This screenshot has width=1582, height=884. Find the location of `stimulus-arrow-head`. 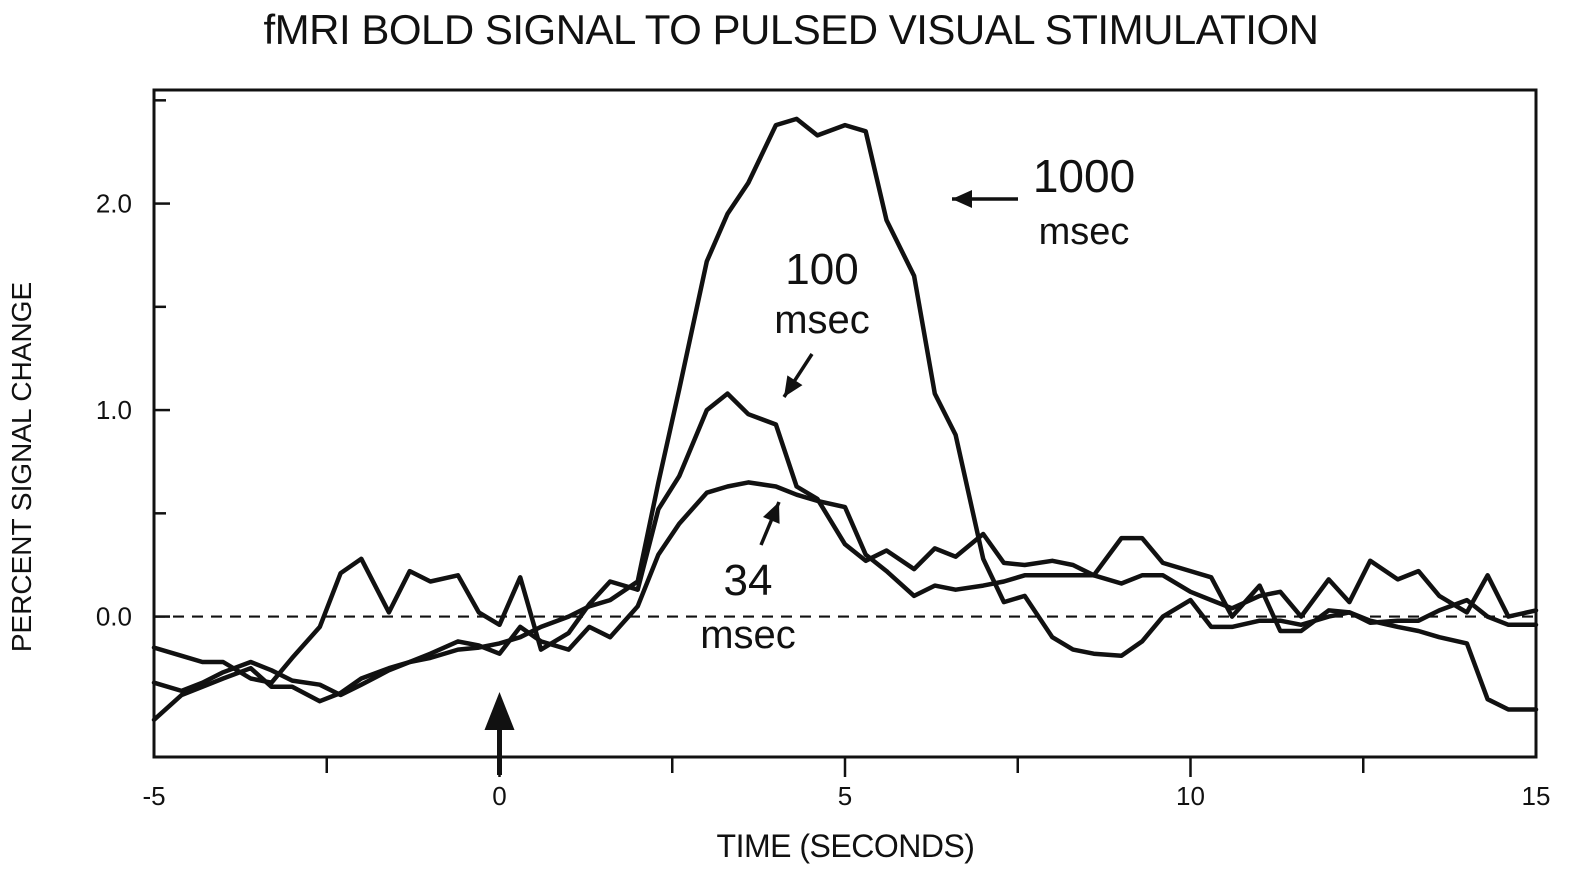

stimulus-arrow-head is located at coordinates (499, 711).